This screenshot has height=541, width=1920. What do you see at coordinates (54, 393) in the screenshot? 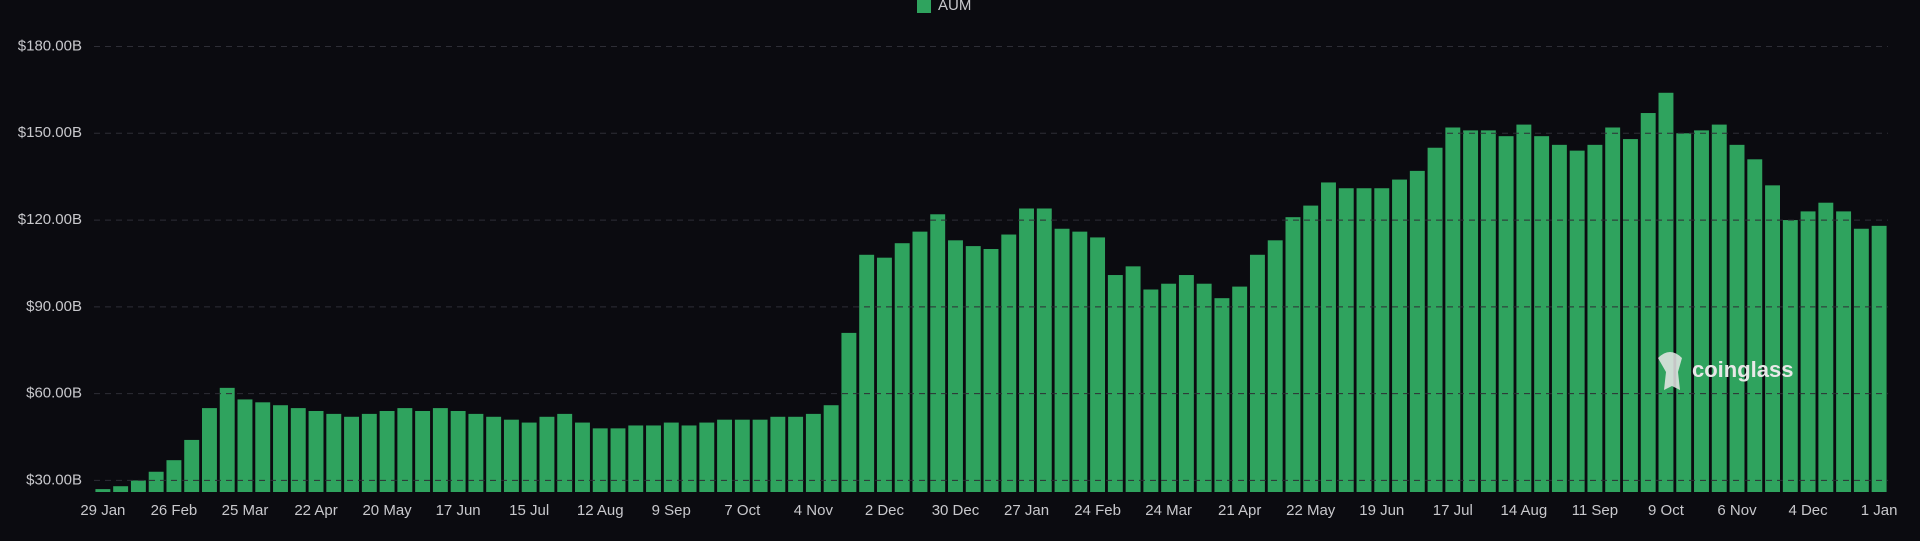
I see `y-tick-label: $60.00B` at bounding box center [54, 393].